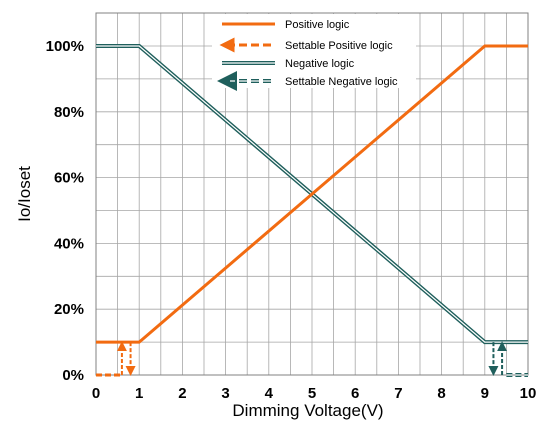 This screenshot has width=551, height=433. What do you see at coordinates (69, 309) in the screenshot?
I see `y-tick-label: 20%` at bounding box center [69, 309].